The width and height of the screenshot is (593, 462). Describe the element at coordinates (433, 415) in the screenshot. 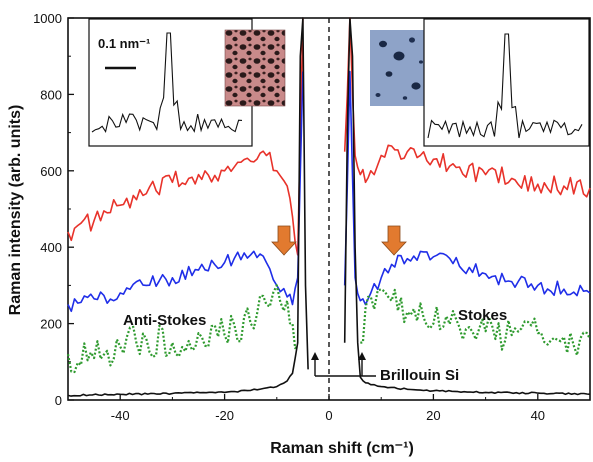

I see `x-tick-label: 20` at that location.